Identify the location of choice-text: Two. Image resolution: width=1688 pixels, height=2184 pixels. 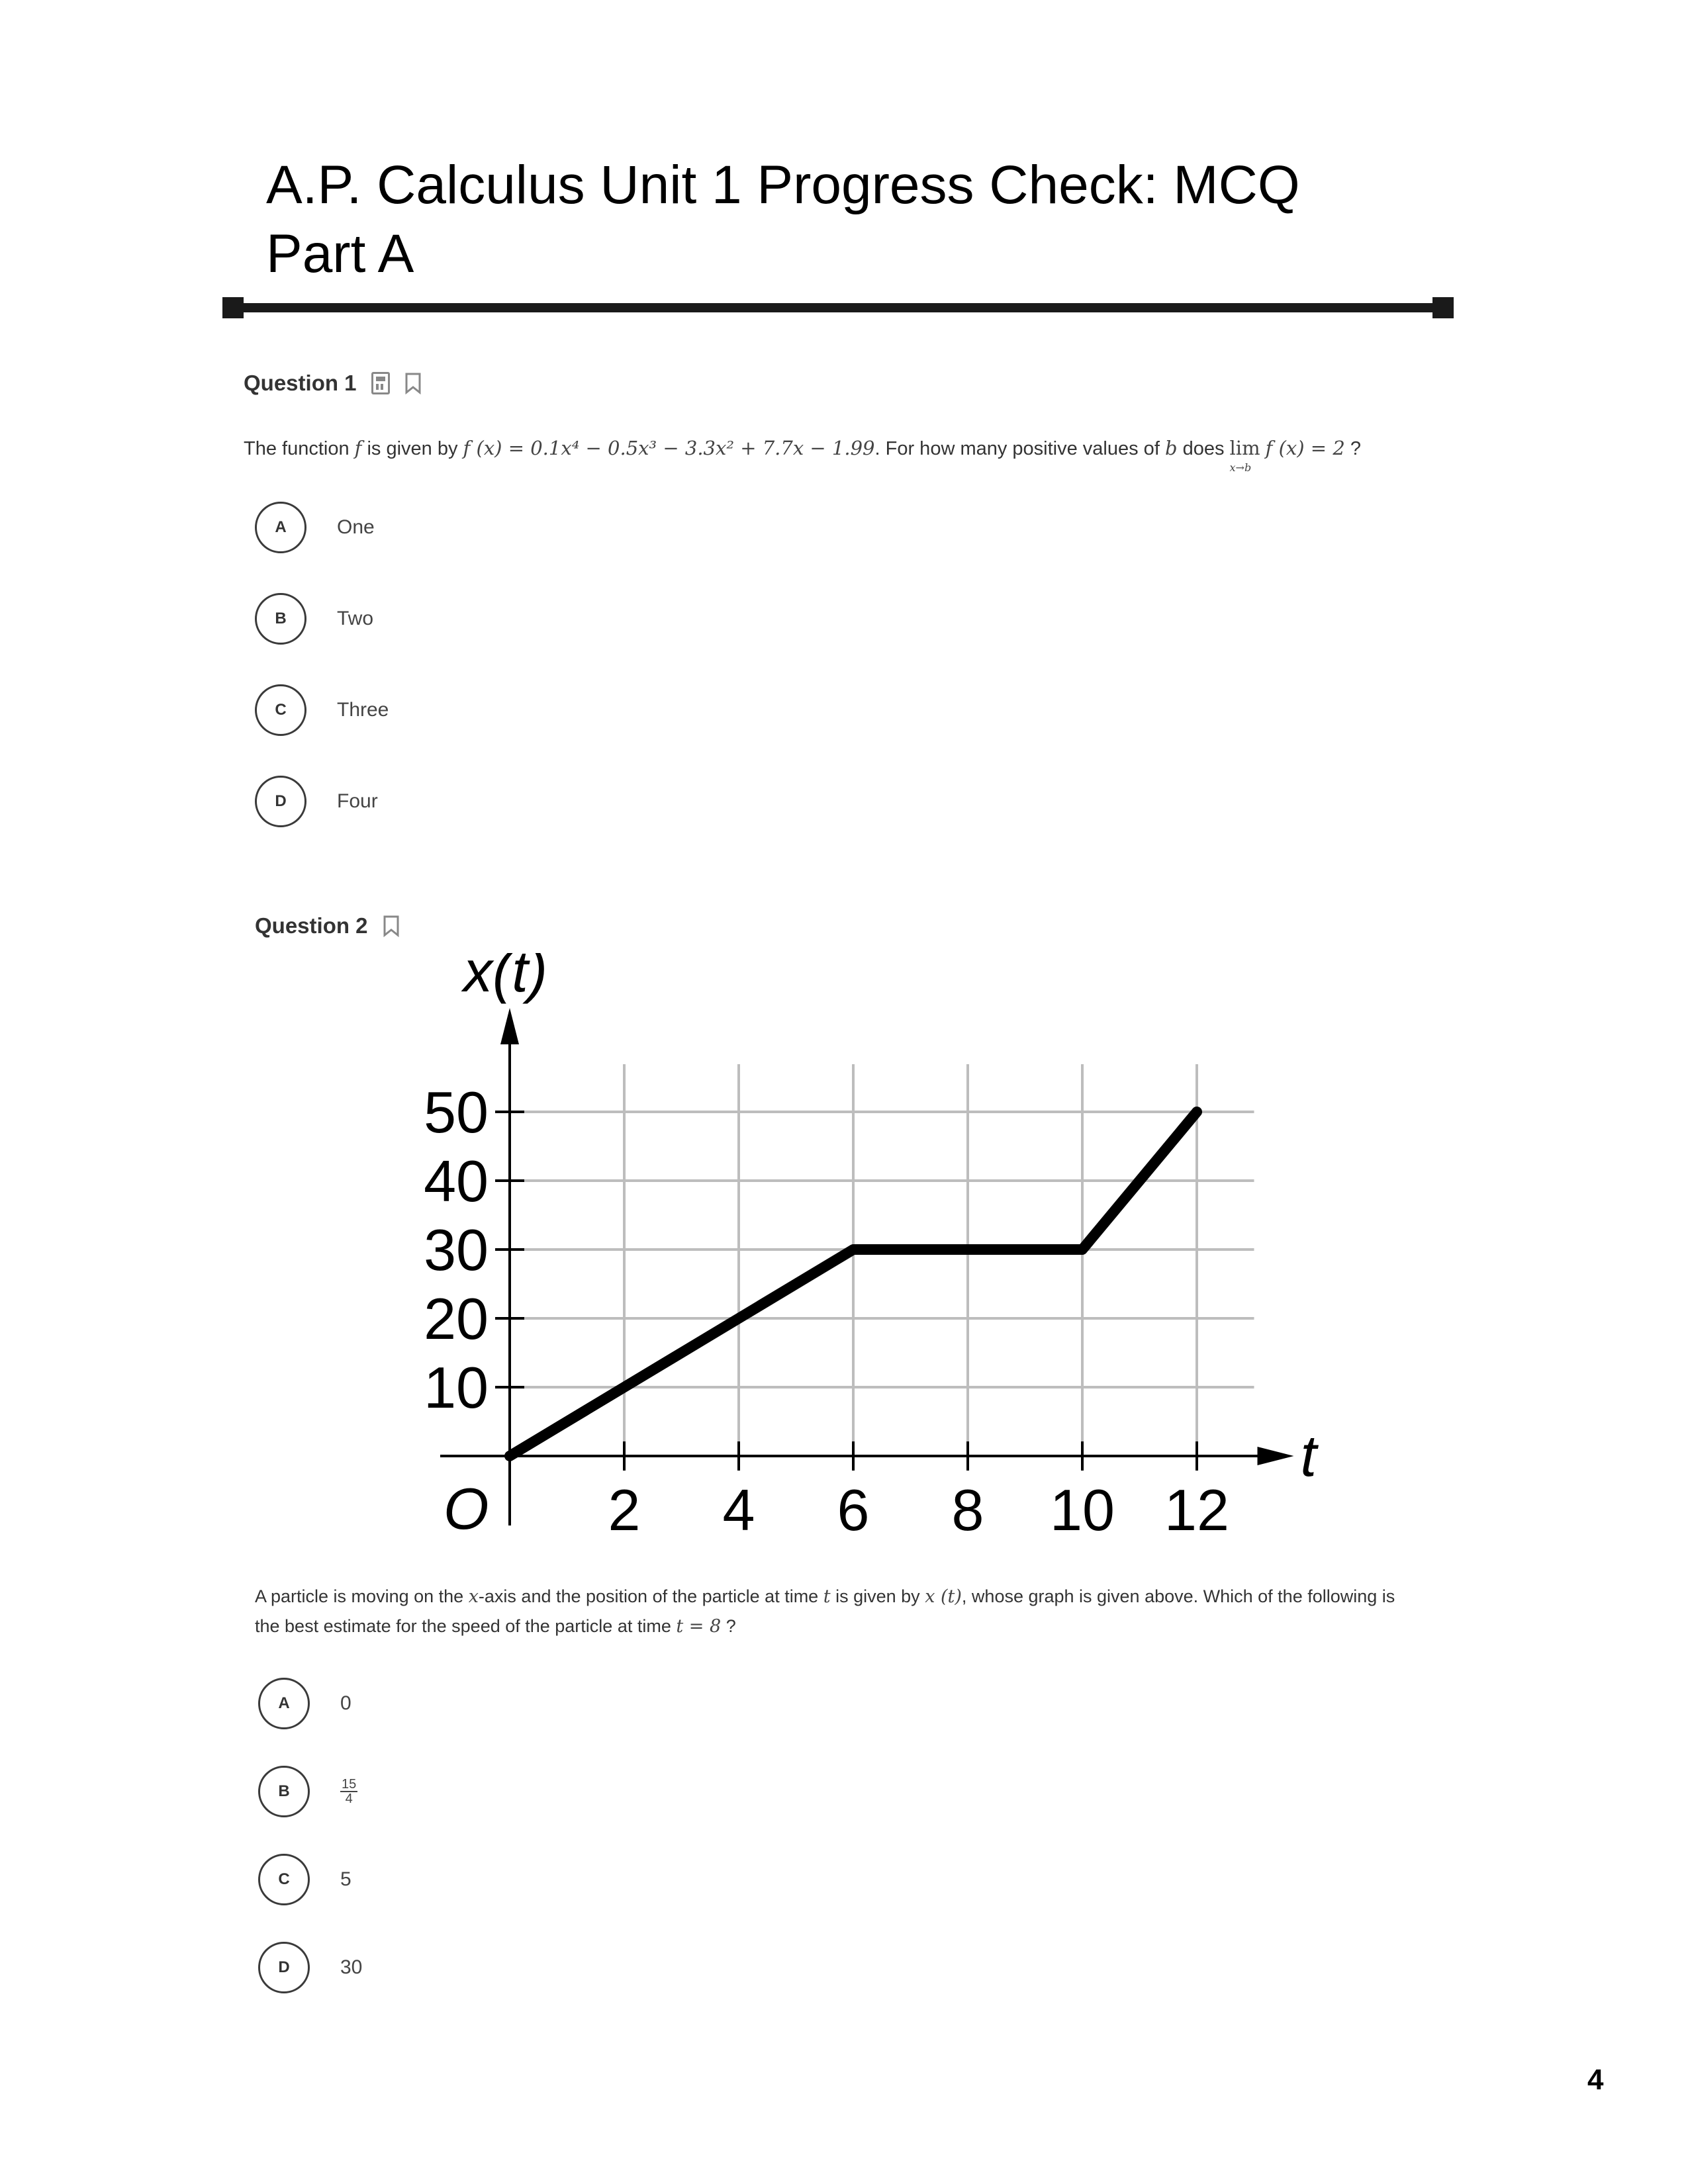
(355, 618).